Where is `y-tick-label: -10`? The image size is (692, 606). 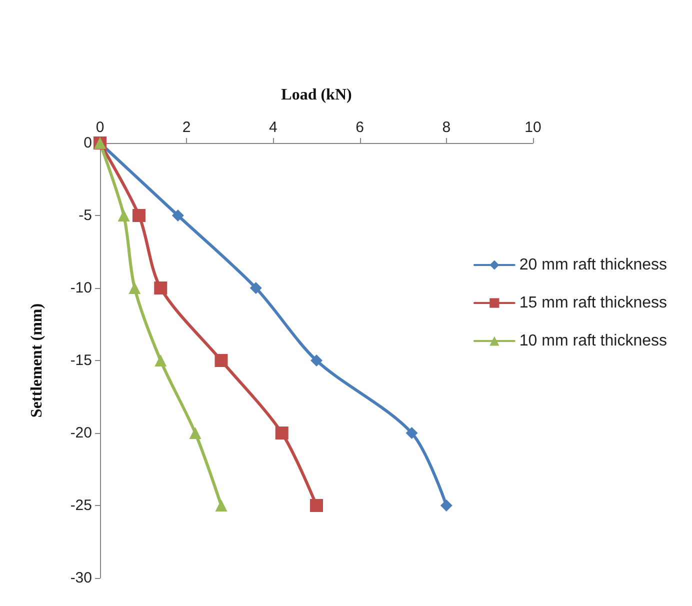 y-tick-label: -10 is located at coordinates (81, 288).